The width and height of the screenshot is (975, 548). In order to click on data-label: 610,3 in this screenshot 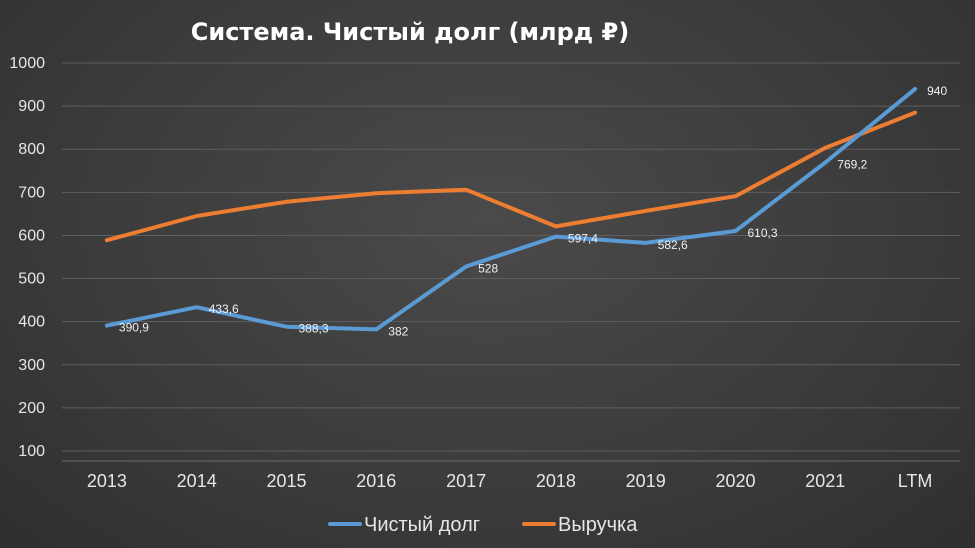, I will do `click(763, 233)`.